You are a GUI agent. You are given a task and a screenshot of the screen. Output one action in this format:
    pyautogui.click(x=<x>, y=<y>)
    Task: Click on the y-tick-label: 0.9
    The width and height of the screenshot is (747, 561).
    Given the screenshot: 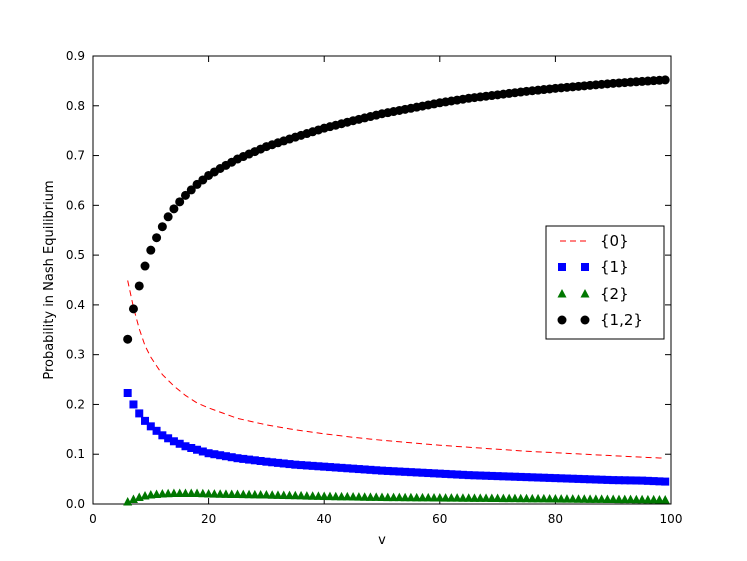 What is the action you would take?
    pyautogui.click(x=75, y=56)
    